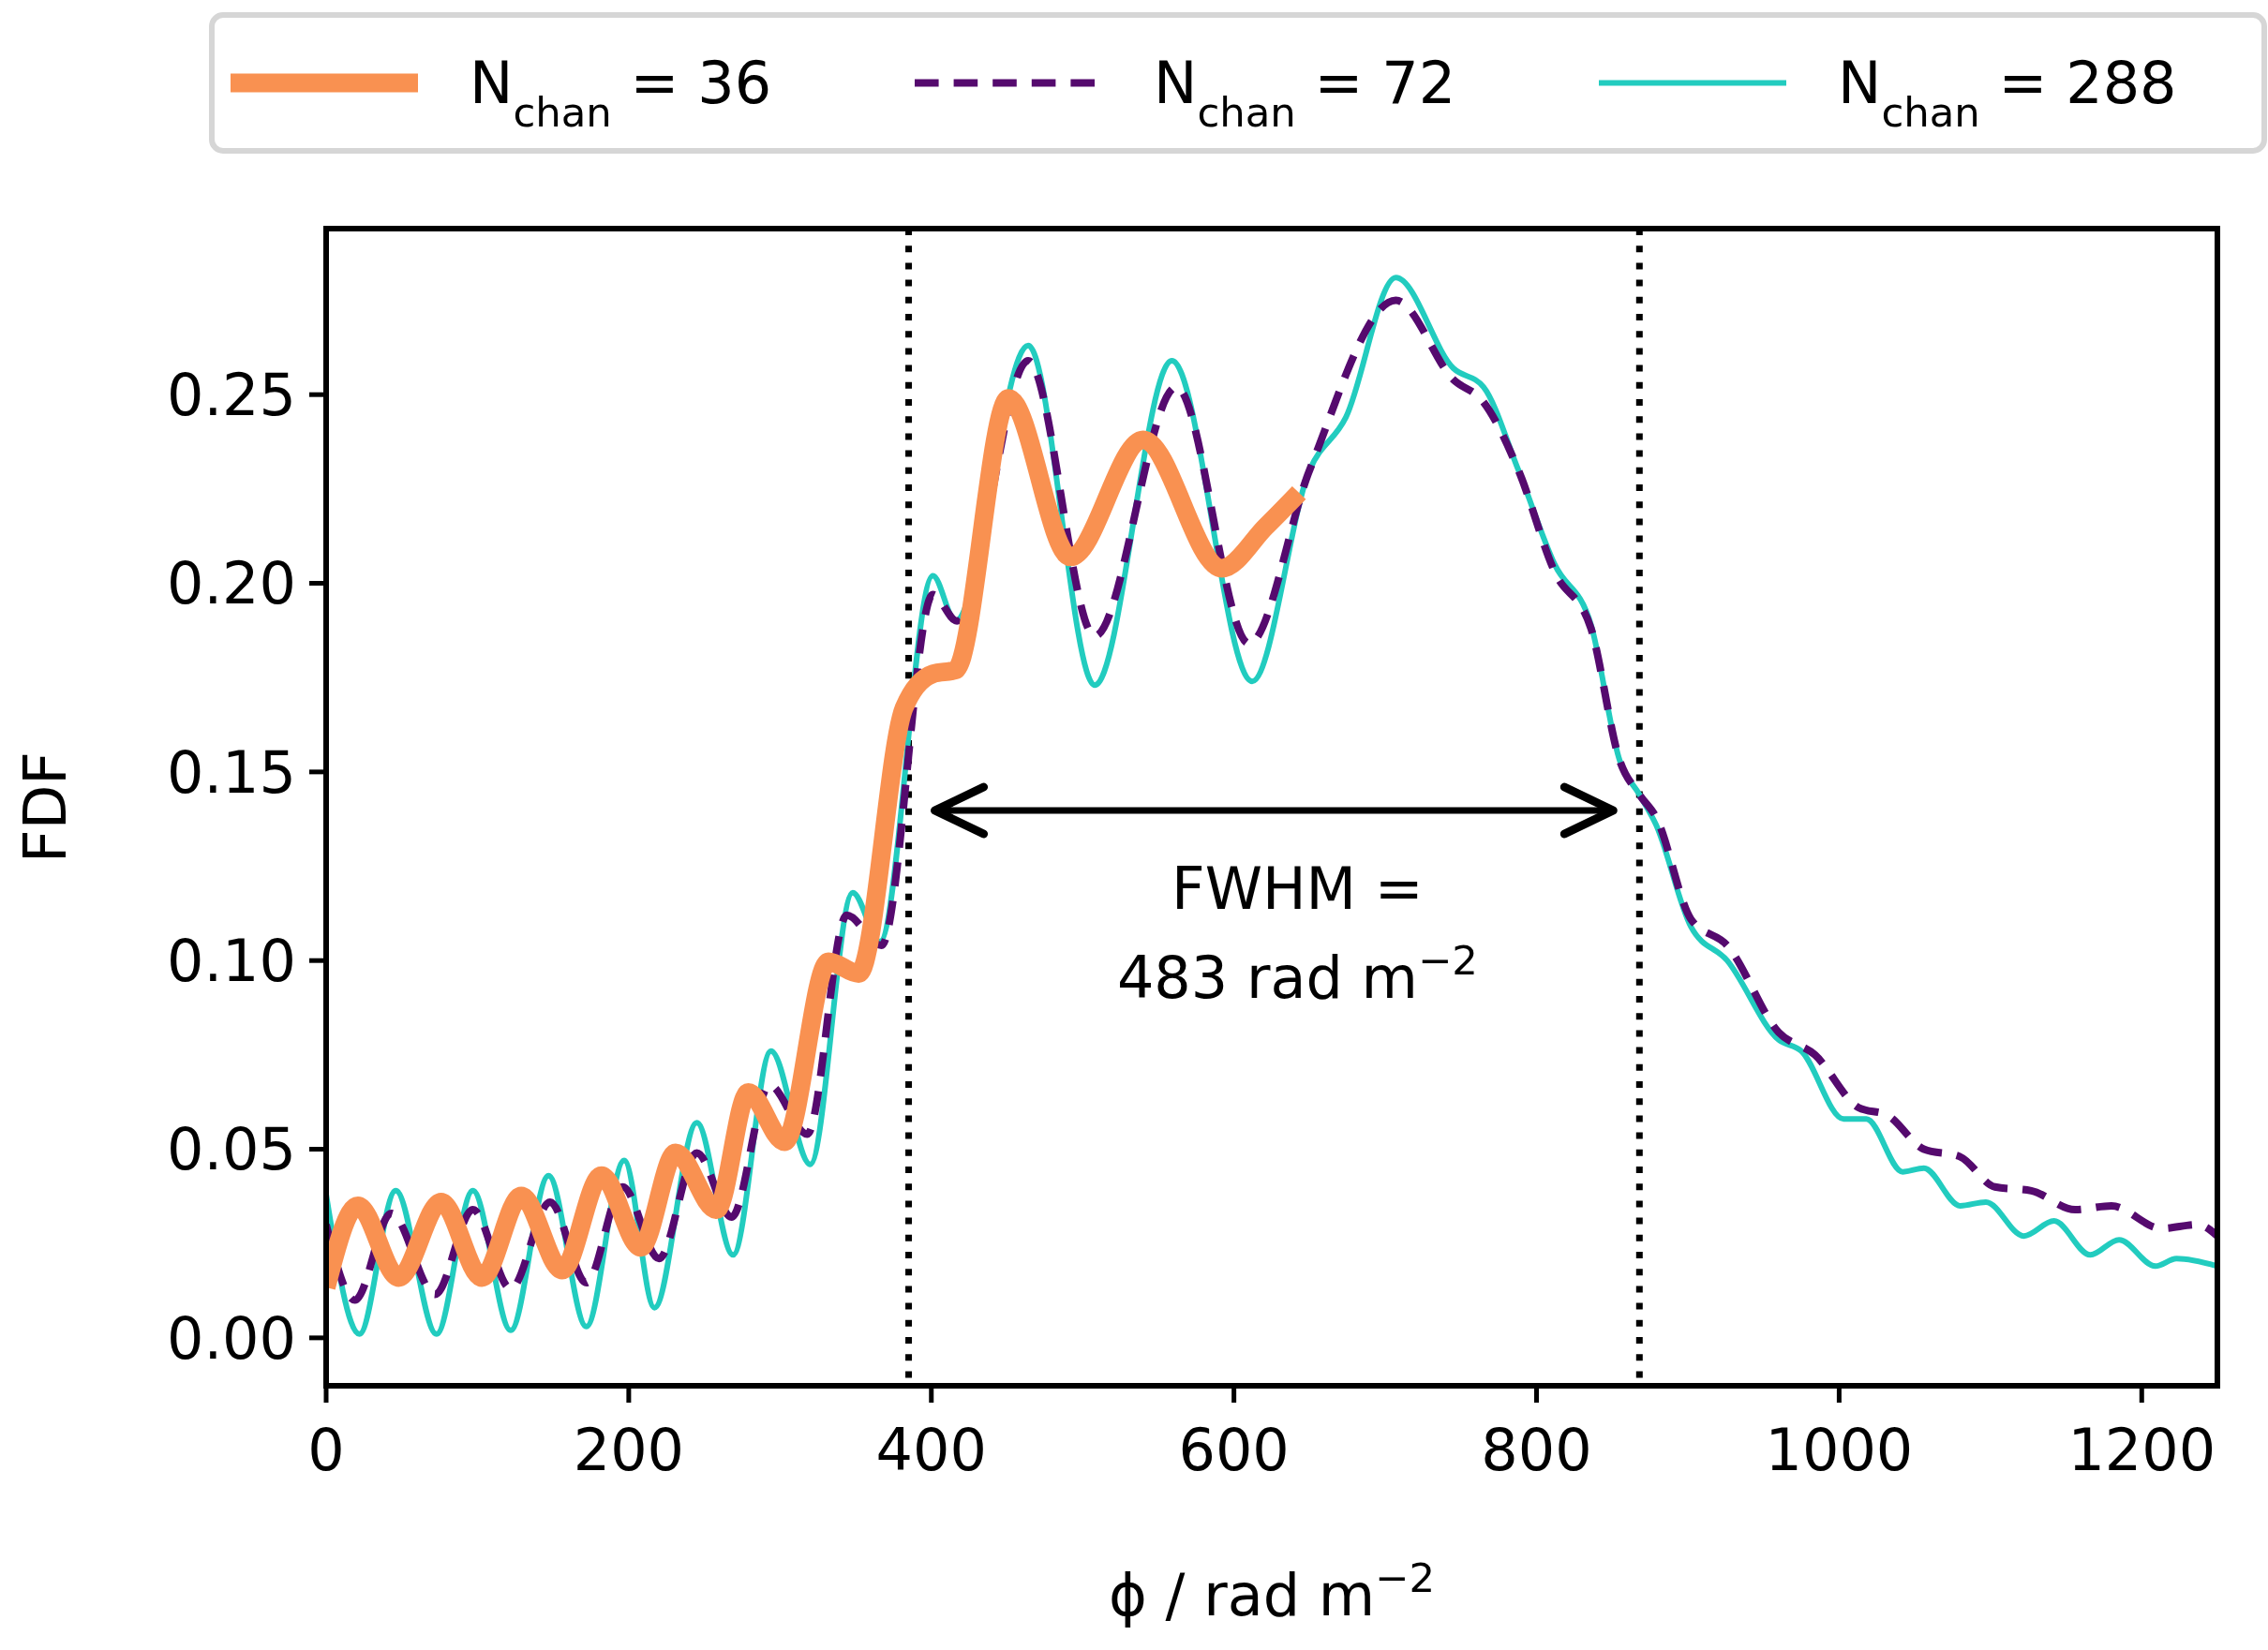 The image size is (2268, 1650). What do you see at coordinates (326, 1450) in the screenshot?
I see `x-tick-label: 0` at bounding box center [326, 1450].